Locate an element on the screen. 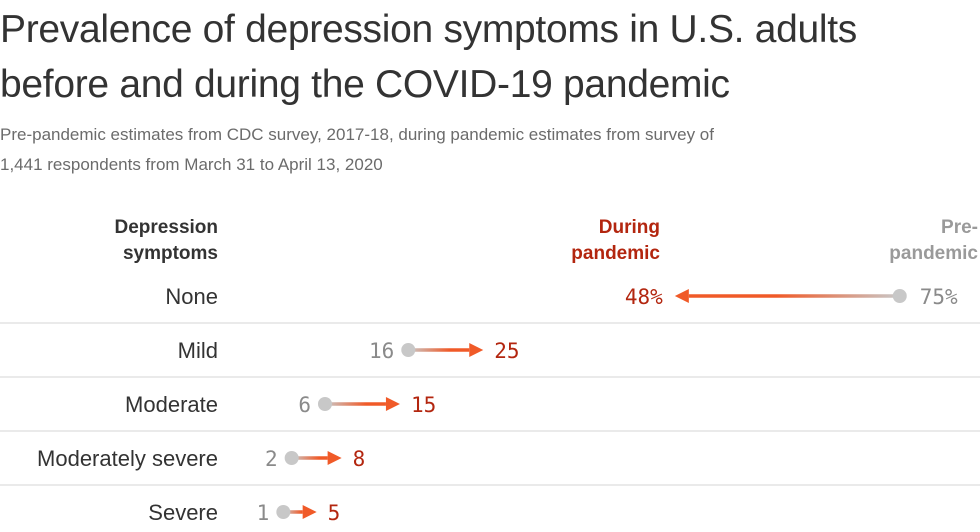 The width and height of the screenshot is (980, 532). column-header-pre: Pre- is located at coordinates (959, 227).